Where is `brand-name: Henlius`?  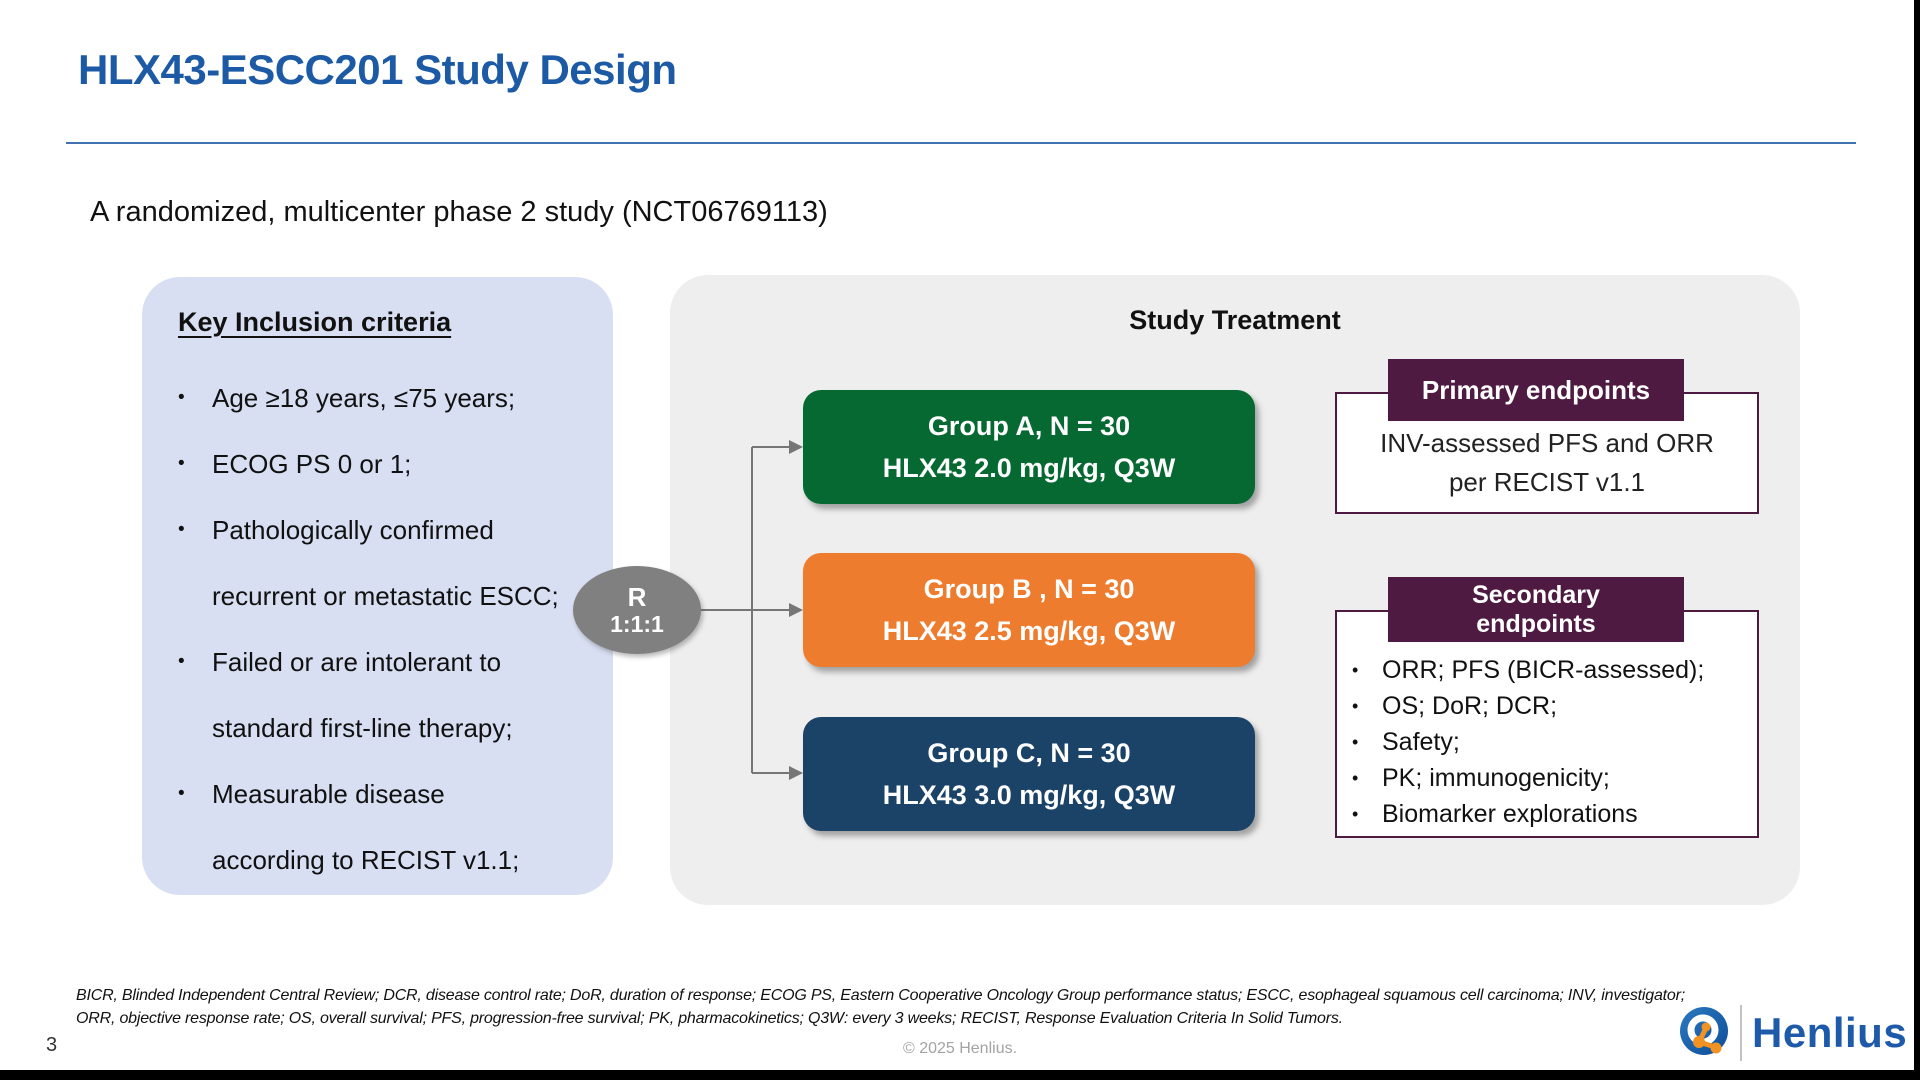
brand-name: Henlius is located at coordinates (1830, 1032).